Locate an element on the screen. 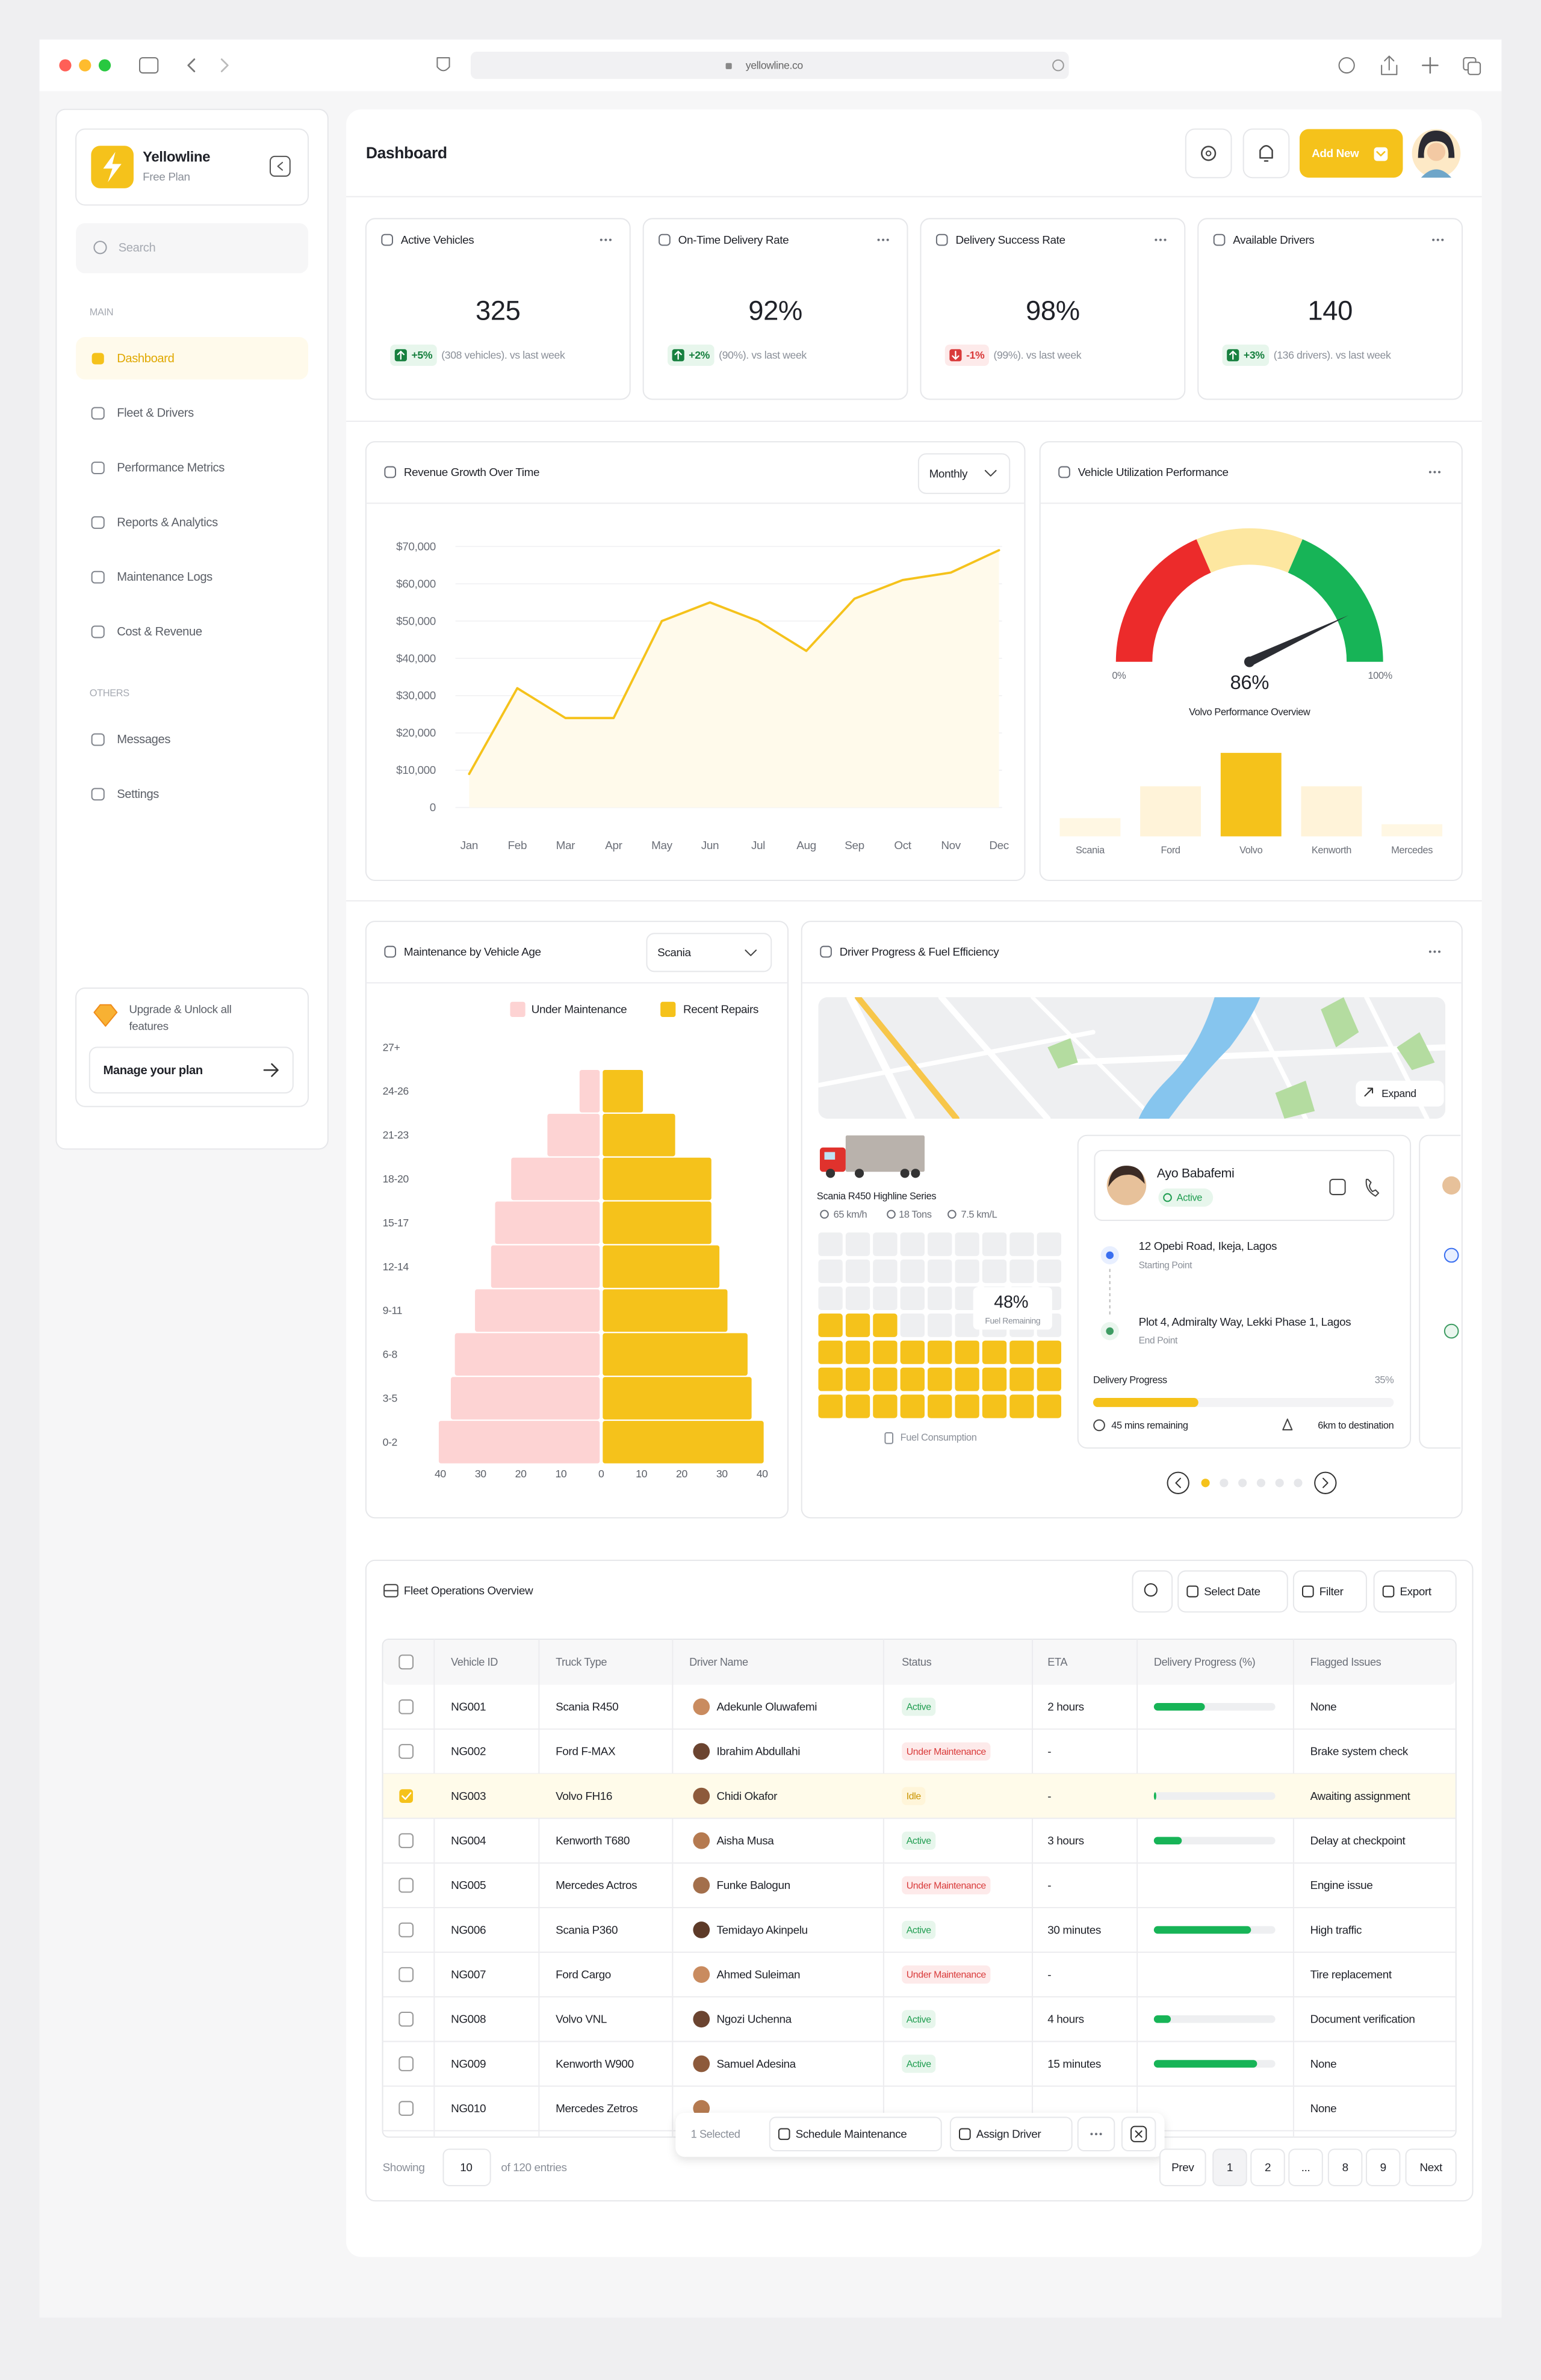 This screenshot has width=1541, height=2380. nav-item: Settings is located at coordinates (138, 795).